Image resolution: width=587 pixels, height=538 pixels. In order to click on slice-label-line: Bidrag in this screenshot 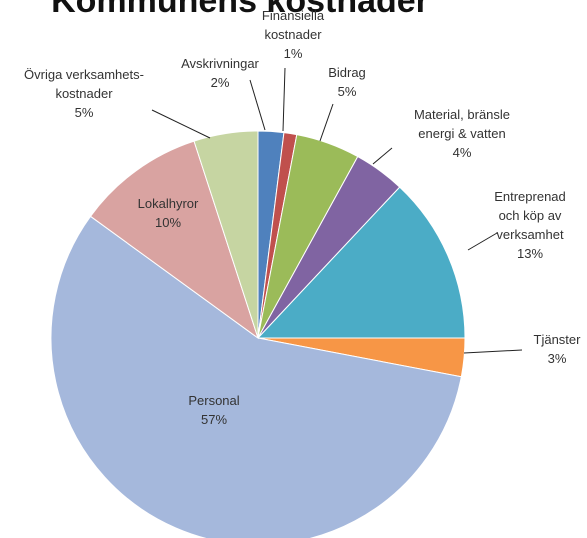, I will do `click(347, 72)`.